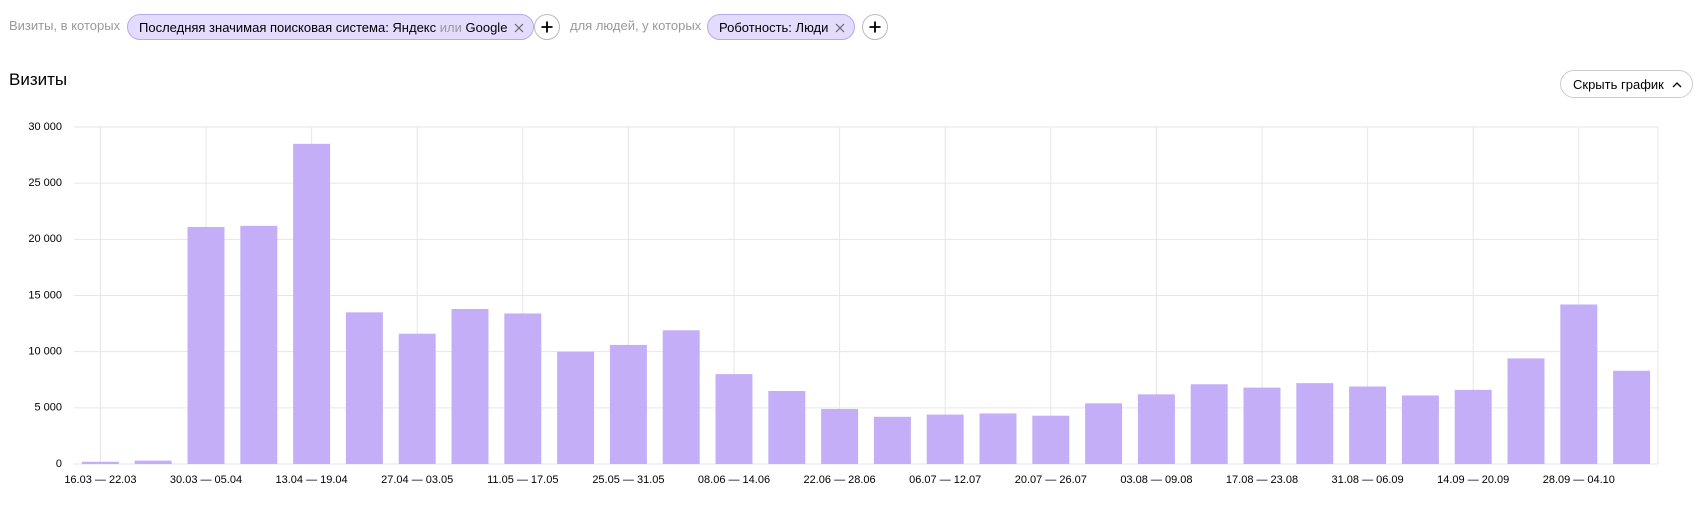 This screenshot has height=520, width=1702. I want to click on y-tick-label: 25 000, so click(45, 183).